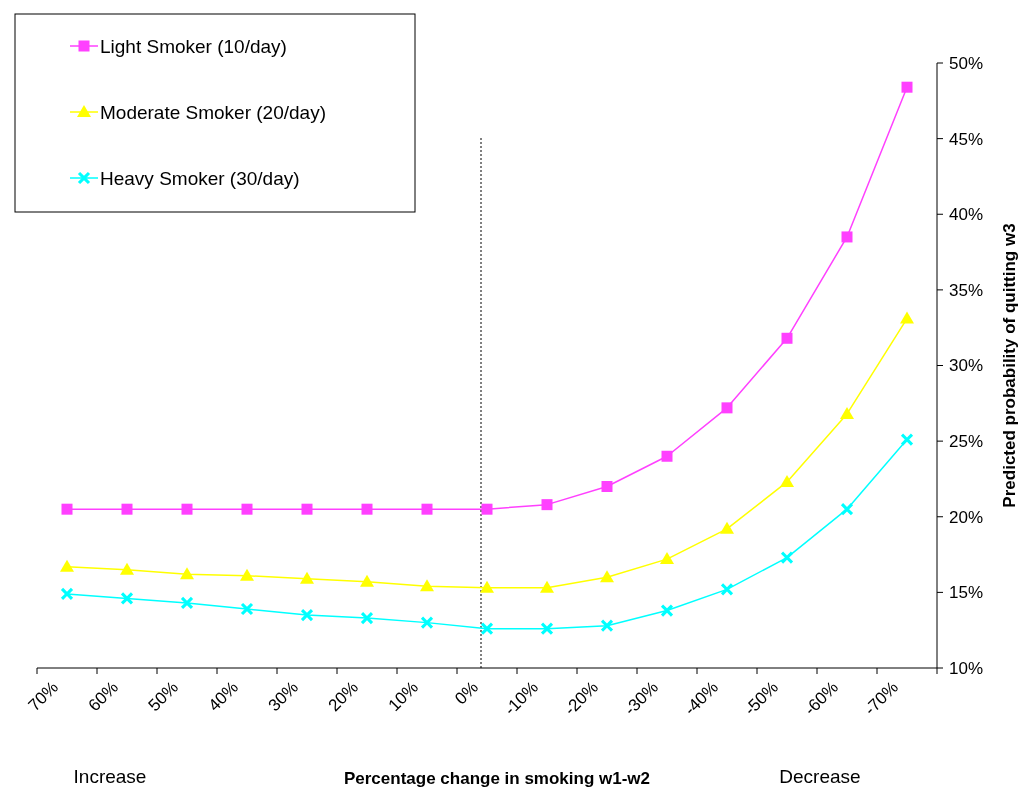  What do you see at coordinates (110, 776) in the screenshot?
I see `text: Increase` at bounding box center [110, 776].